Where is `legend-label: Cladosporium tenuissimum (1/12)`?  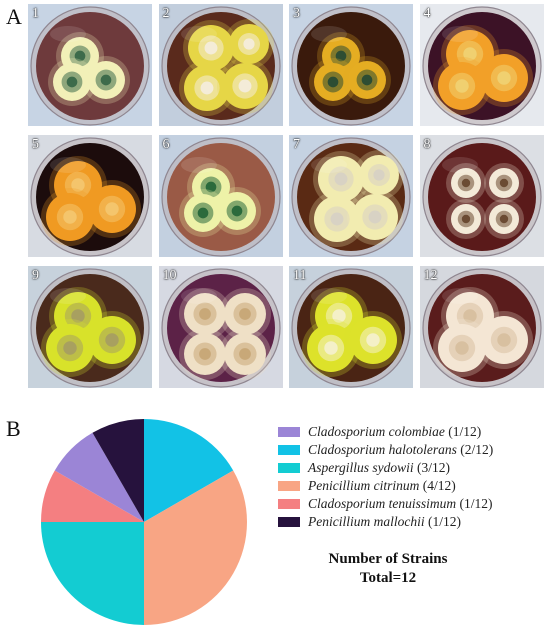 legend-label: Cladosporium tenuissimum (1/12) is located at coordinates (400, 503).